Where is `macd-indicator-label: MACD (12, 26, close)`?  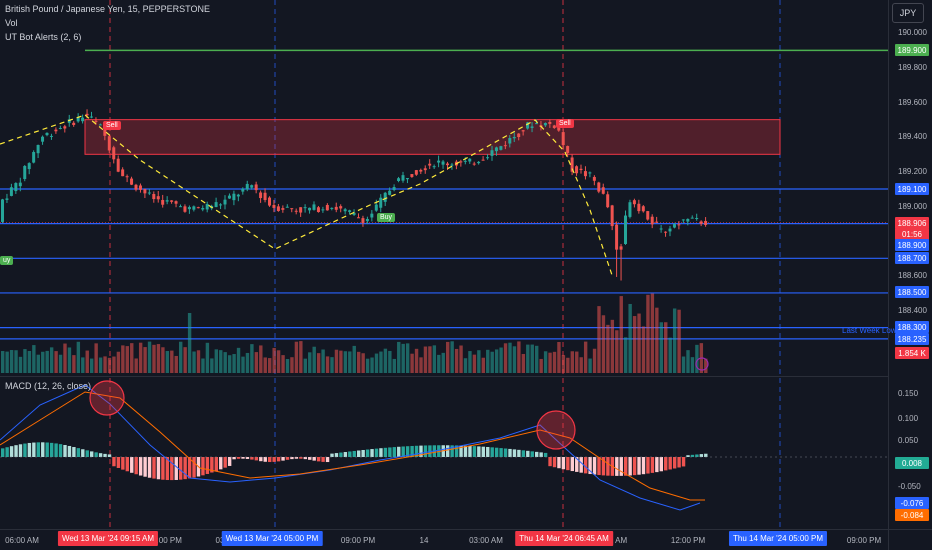
macd-indicator-label: MACD (12, 26, close) is located at coordinates (48, 386).